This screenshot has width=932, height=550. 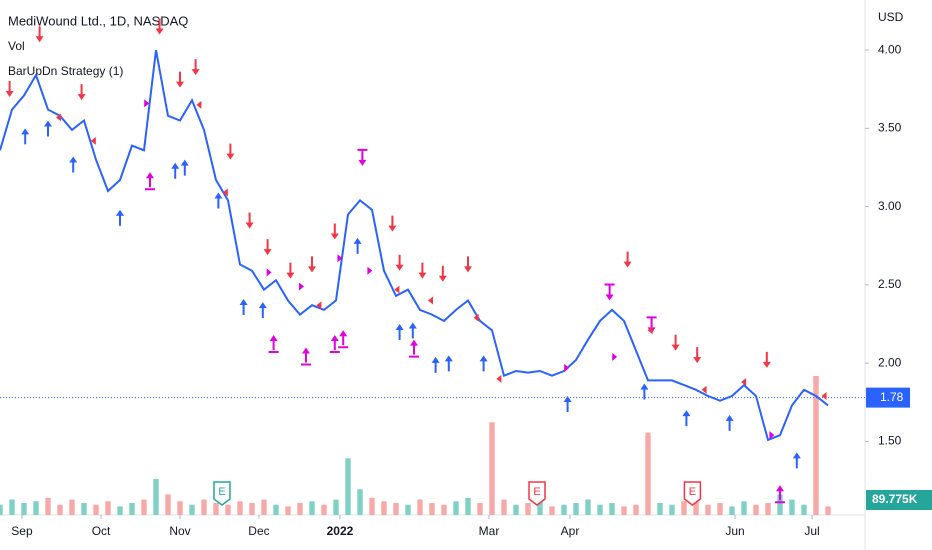 I want to click on last-volume-label: 89.775K, so click(x=895, y=499).